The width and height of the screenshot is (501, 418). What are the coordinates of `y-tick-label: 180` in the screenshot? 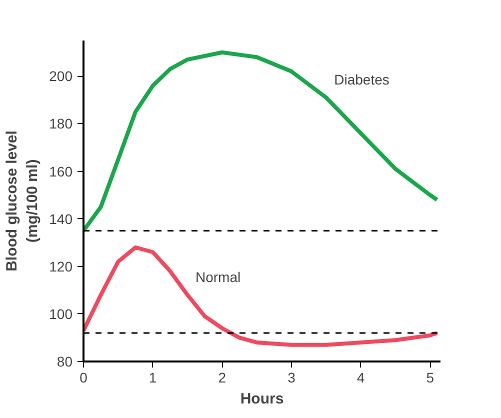 It's located at (61, 124).